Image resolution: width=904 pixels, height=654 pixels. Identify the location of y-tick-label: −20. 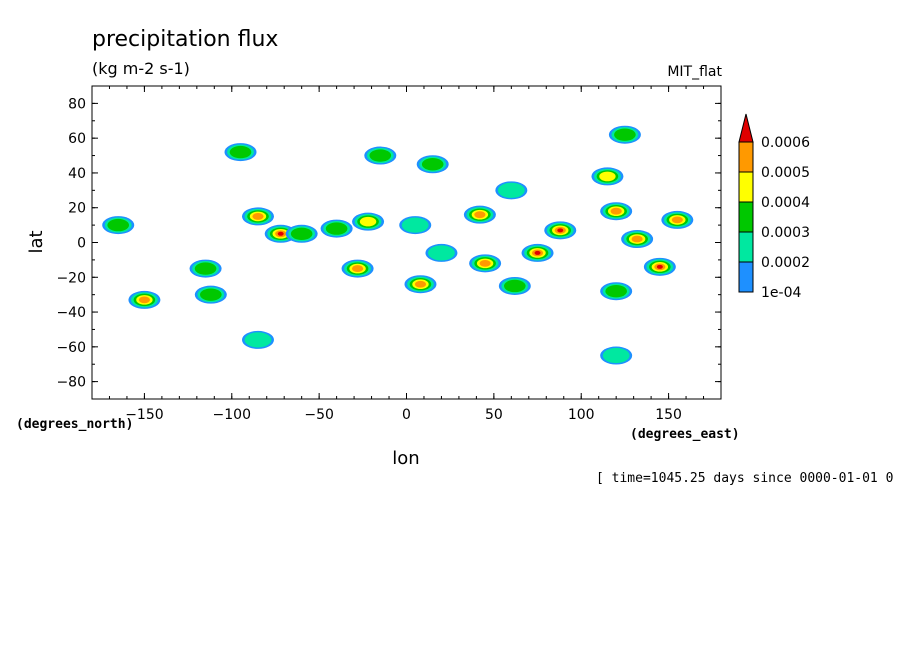
(71, 278).